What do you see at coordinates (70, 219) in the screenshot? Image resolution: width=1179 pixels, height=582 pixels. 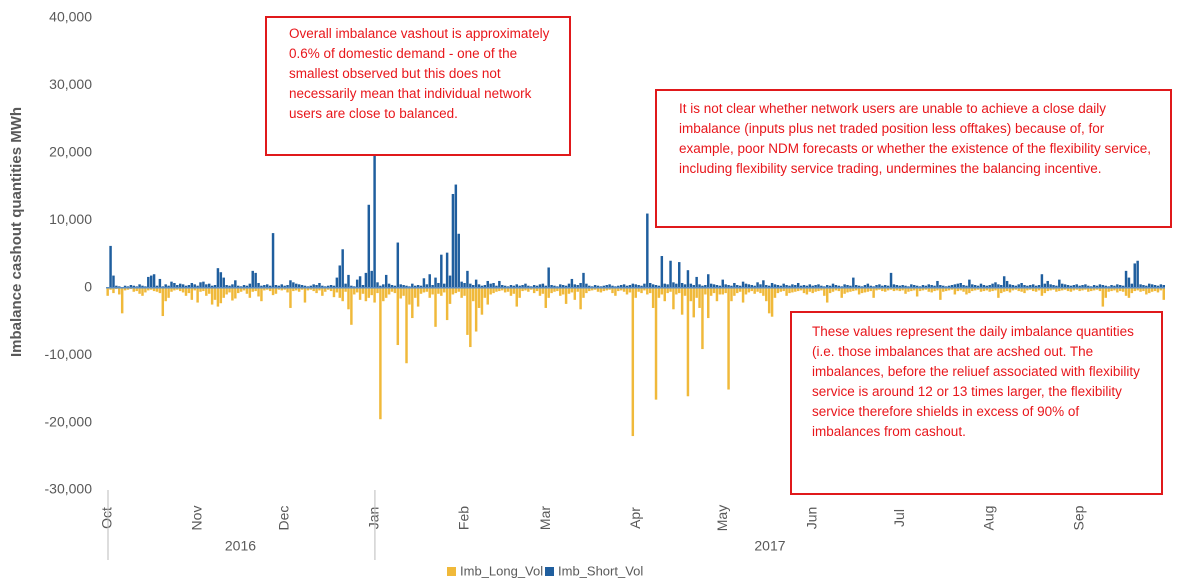 I see `y-tick-label: 10,000` at bounding box center [70, 219].